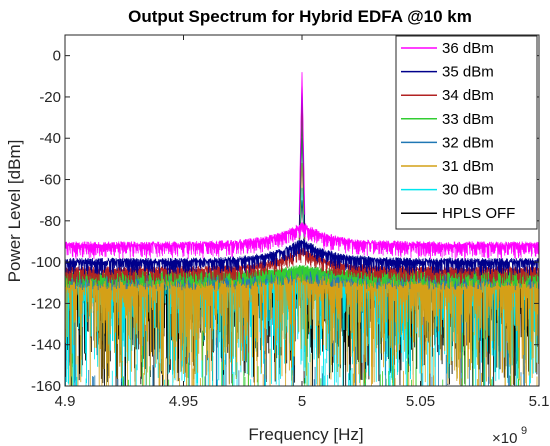 The height and width of the screenshot is (446, 550). What do you see at coordinates (468, 190) in the screenshot?
I see `legend-label: 30 dBm` at bounding box center [468, 190].